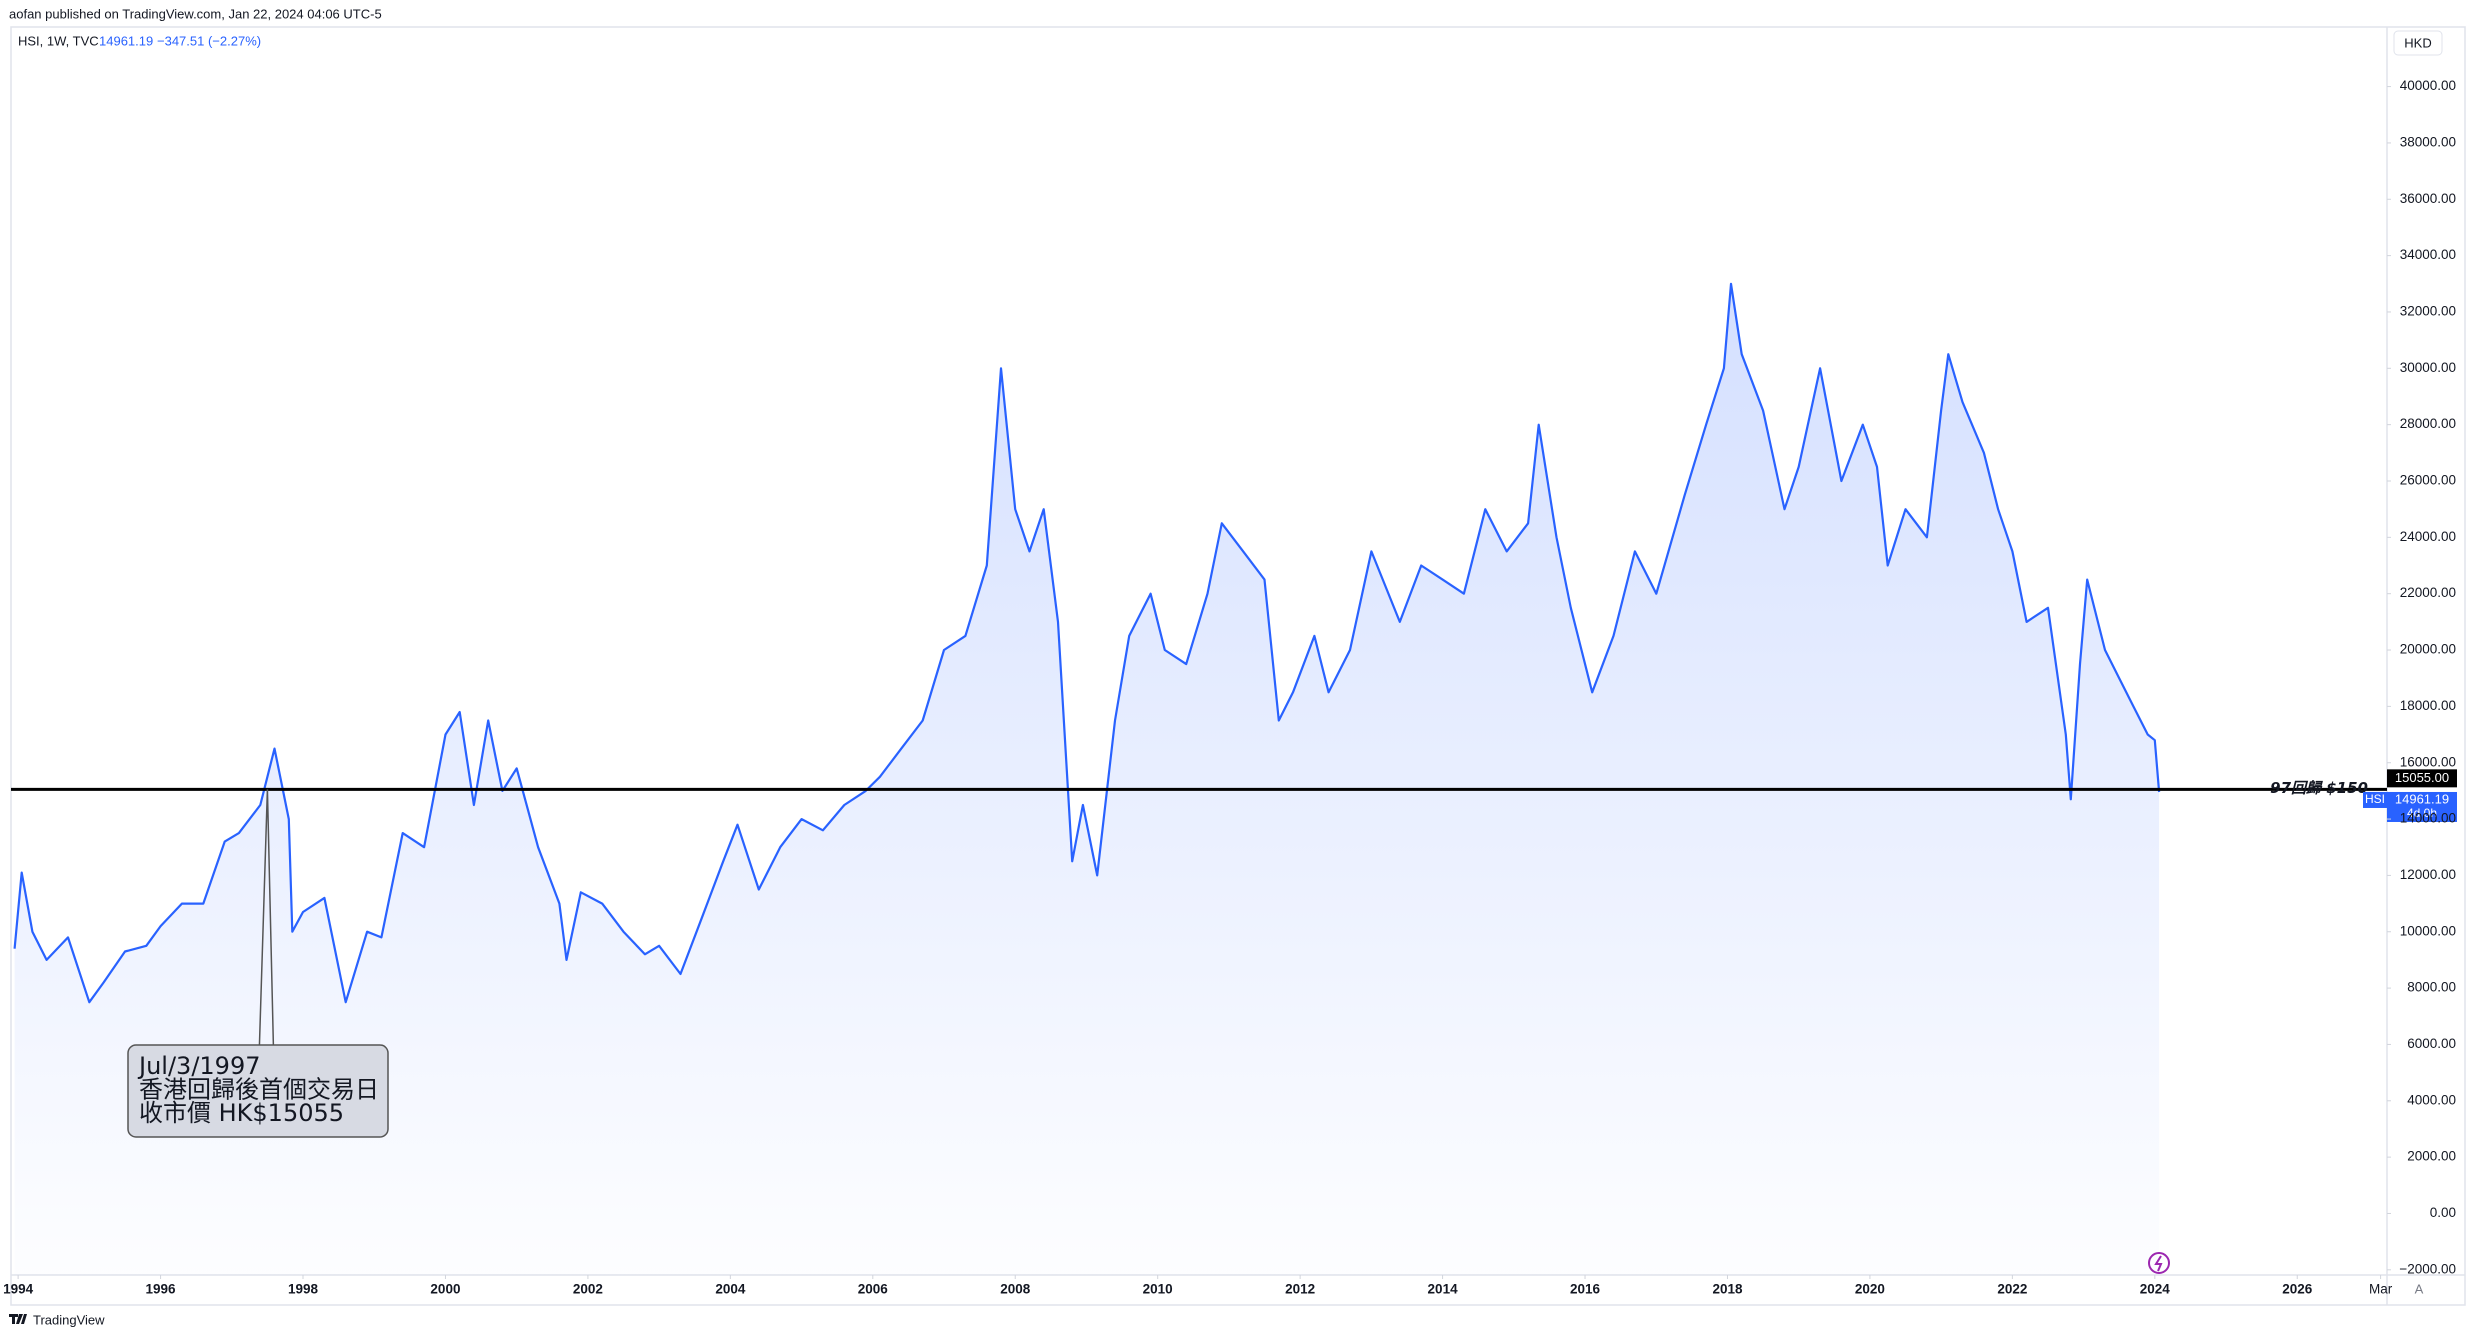 This screenshot has width=2475, height=1339. Describe the element at coordinates (873, 1289) in the screenshot. I see `x-tick-label: 2006` at that location.